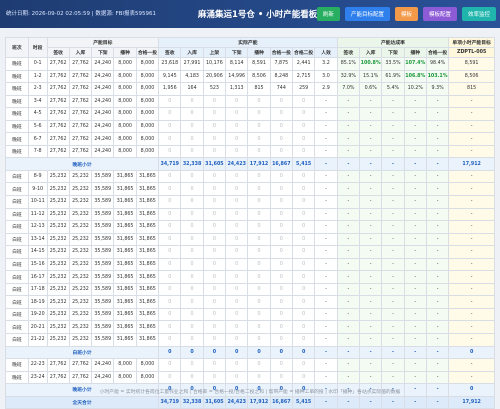  What do you see at coordinates (37, 340) in the screenshot?
I see `cell: 21-22` at bounding box center [37, 340].